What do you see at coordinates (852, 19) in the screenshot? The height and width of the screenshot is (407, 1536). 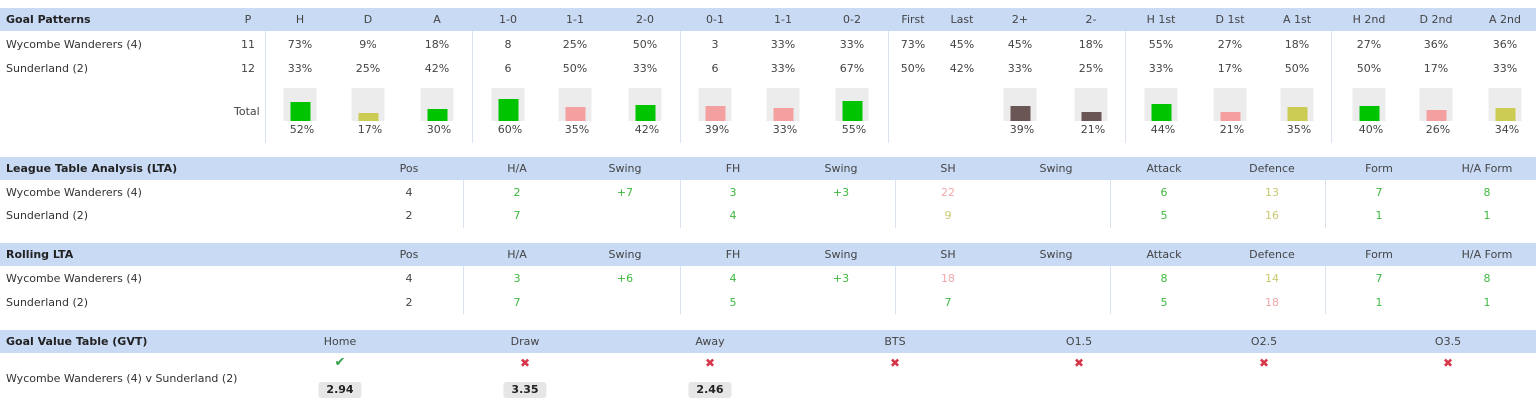 I see `column-header: 0-2` at bounding box center [852, 19].